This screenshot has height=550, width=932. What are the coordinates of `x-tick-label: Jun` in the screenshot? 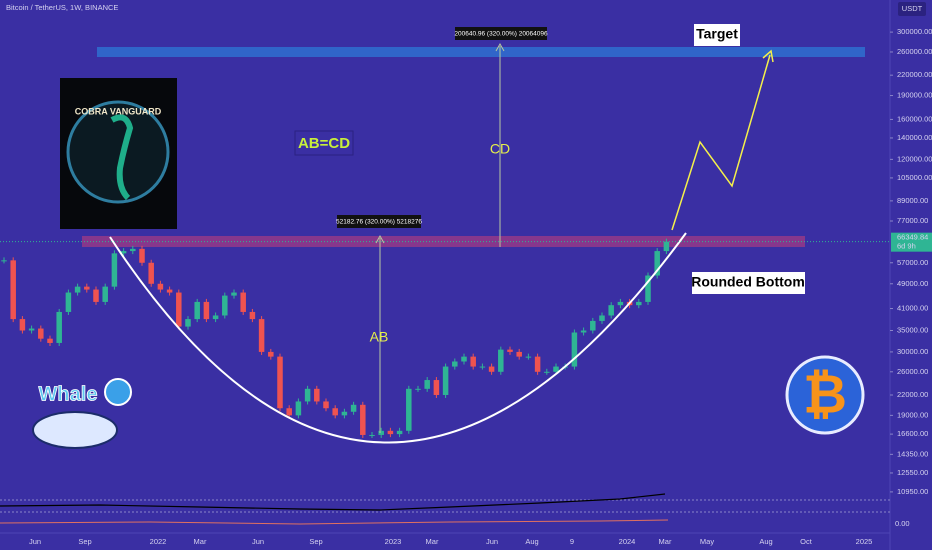 It's located at (35, 541).